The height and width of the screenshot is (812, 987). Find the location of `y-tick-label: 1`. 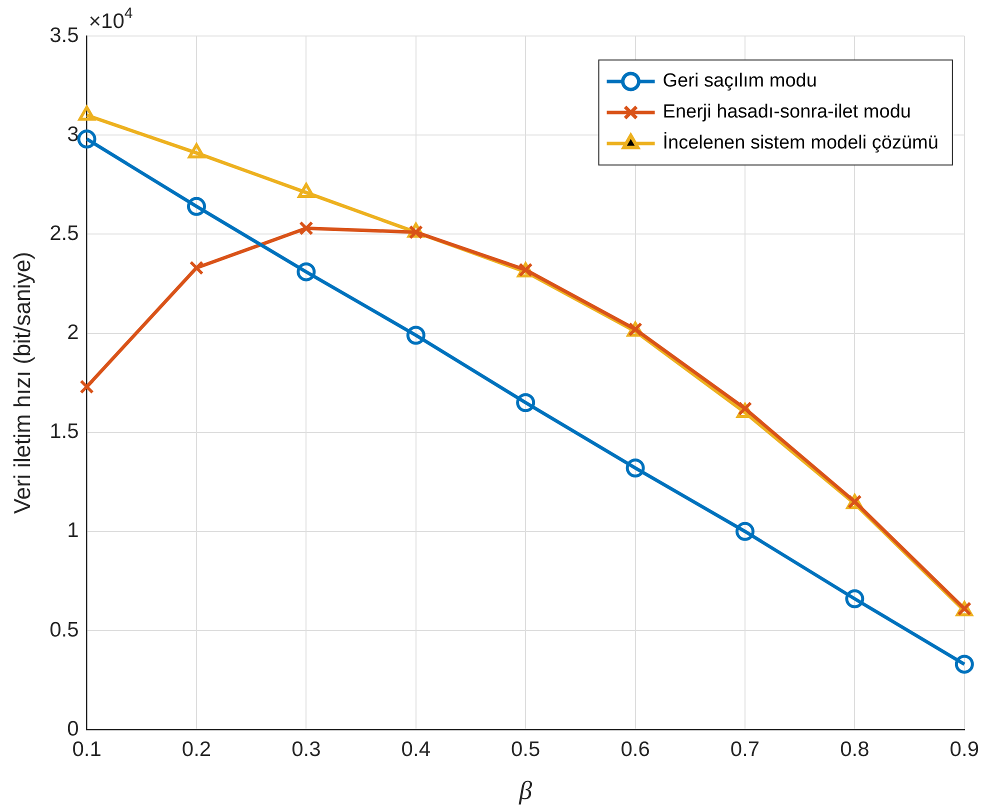

y-tick-label: 1 is located at coordinates (73, 530).